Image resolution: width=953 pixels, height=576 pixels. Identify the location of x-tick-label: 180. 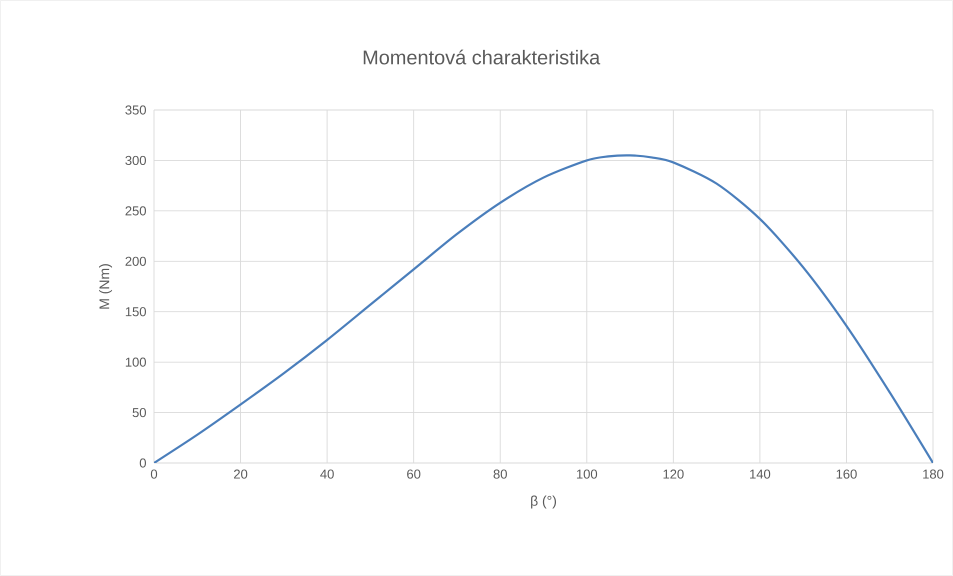
(933, 474).